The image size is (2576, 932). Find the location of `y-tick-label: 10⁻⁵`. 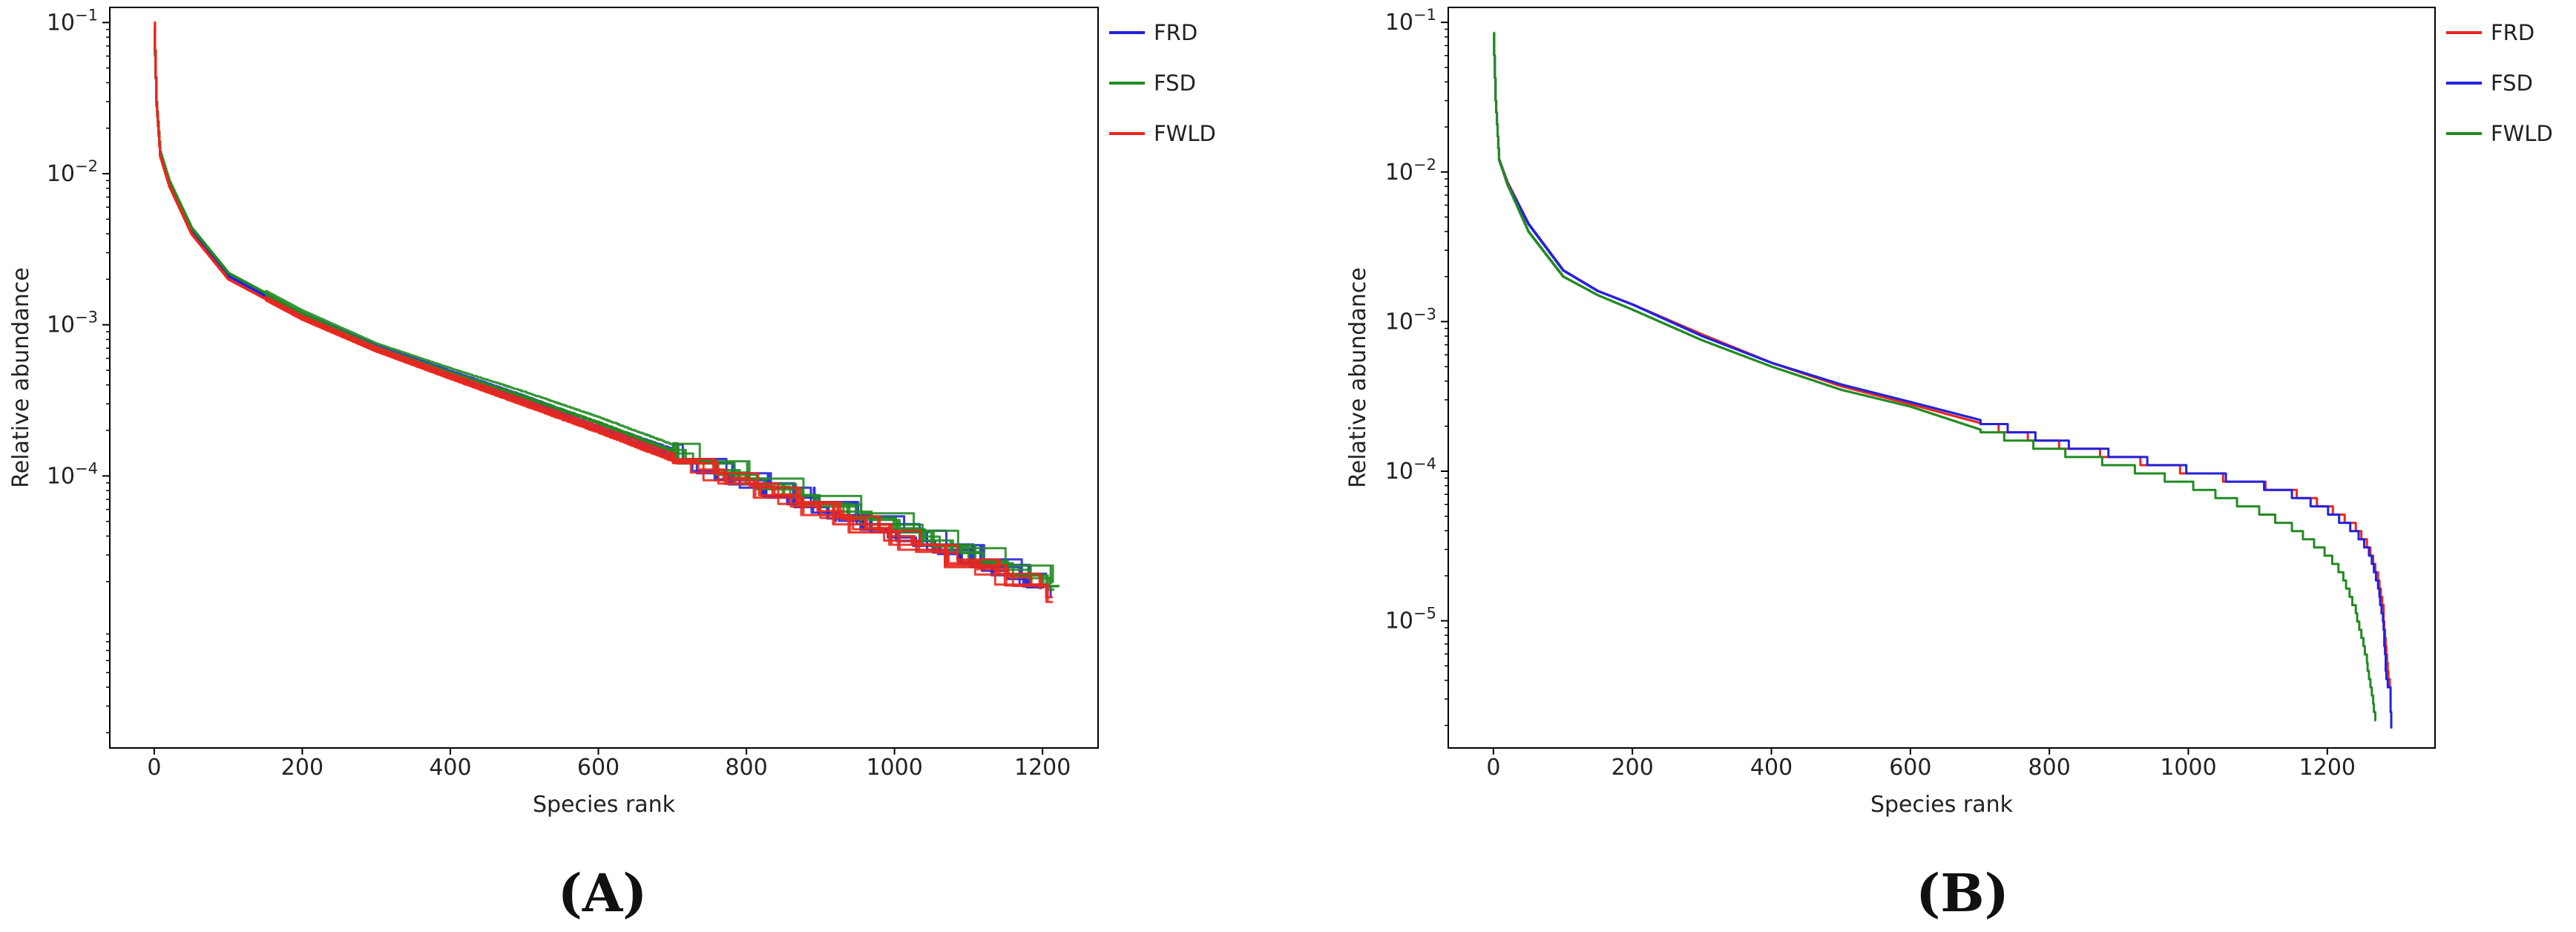

y-tick-label: 10⁻⁵ is located at coordinates (1410, 619).